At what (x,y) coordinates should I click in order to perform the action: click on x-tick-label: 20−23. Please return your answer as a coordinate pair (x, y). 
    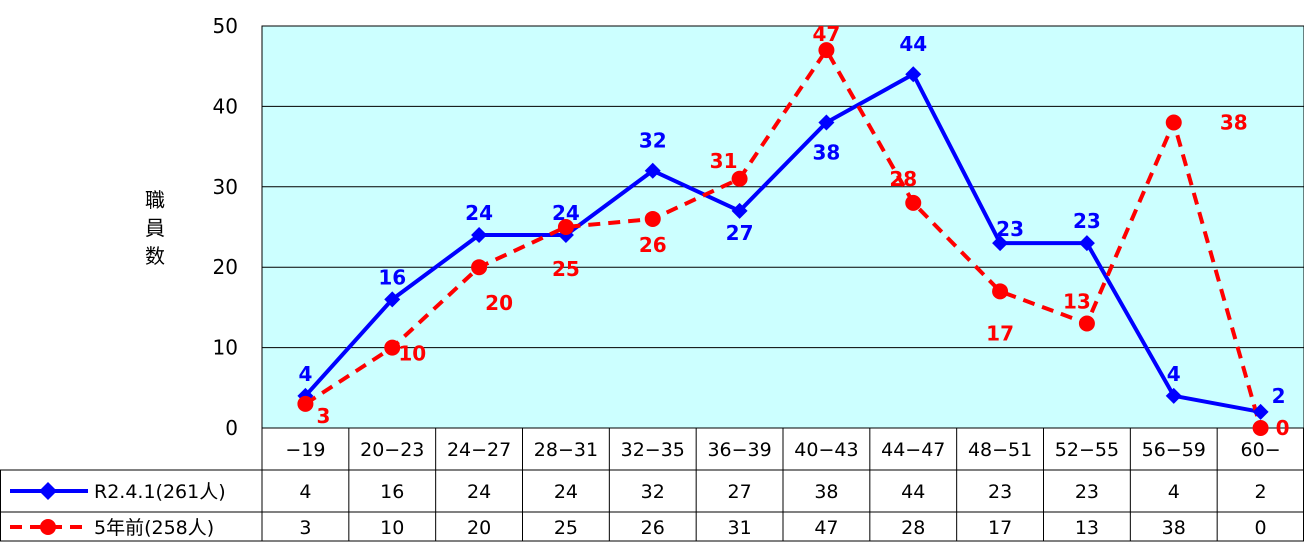
    Looking at the image, I should click on (392, 450).